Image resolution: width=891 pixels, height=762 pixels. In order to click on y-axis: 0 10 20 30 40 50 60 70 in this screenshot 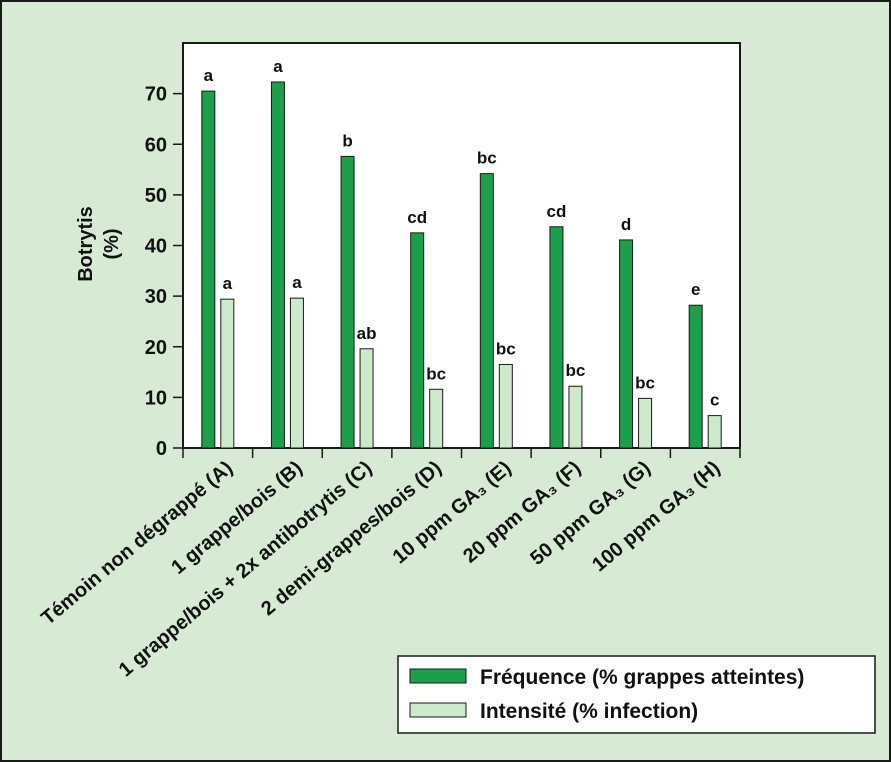, I will do `click(164, 272)`.